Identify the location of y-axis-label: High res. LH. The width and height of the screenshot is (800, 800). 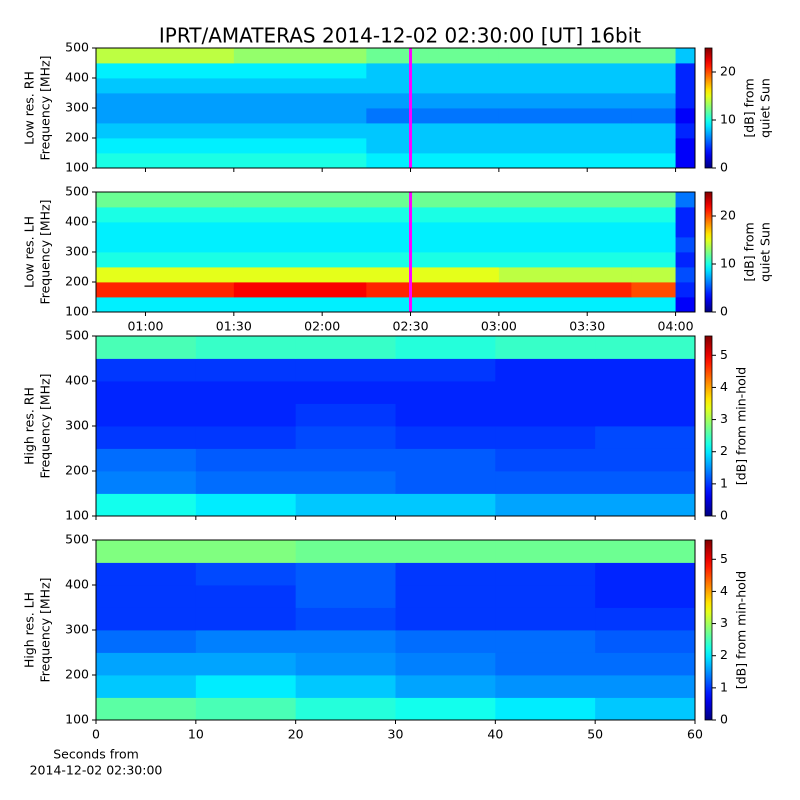
(29, 630).